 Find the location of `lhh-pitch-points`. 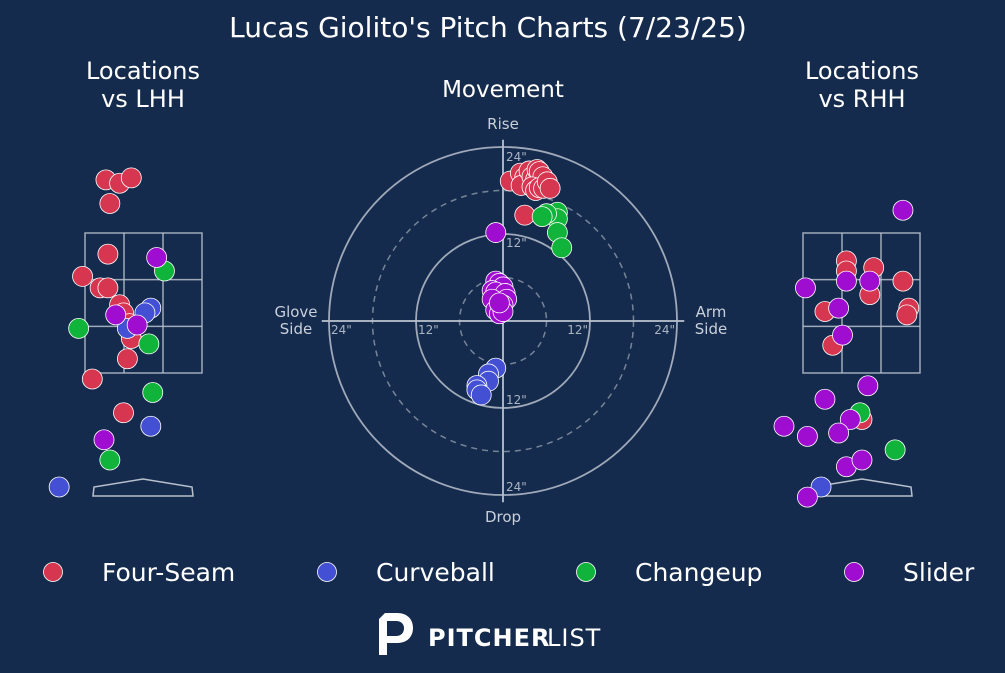

lhh-pitch-points is located at coordinates (111, 332).